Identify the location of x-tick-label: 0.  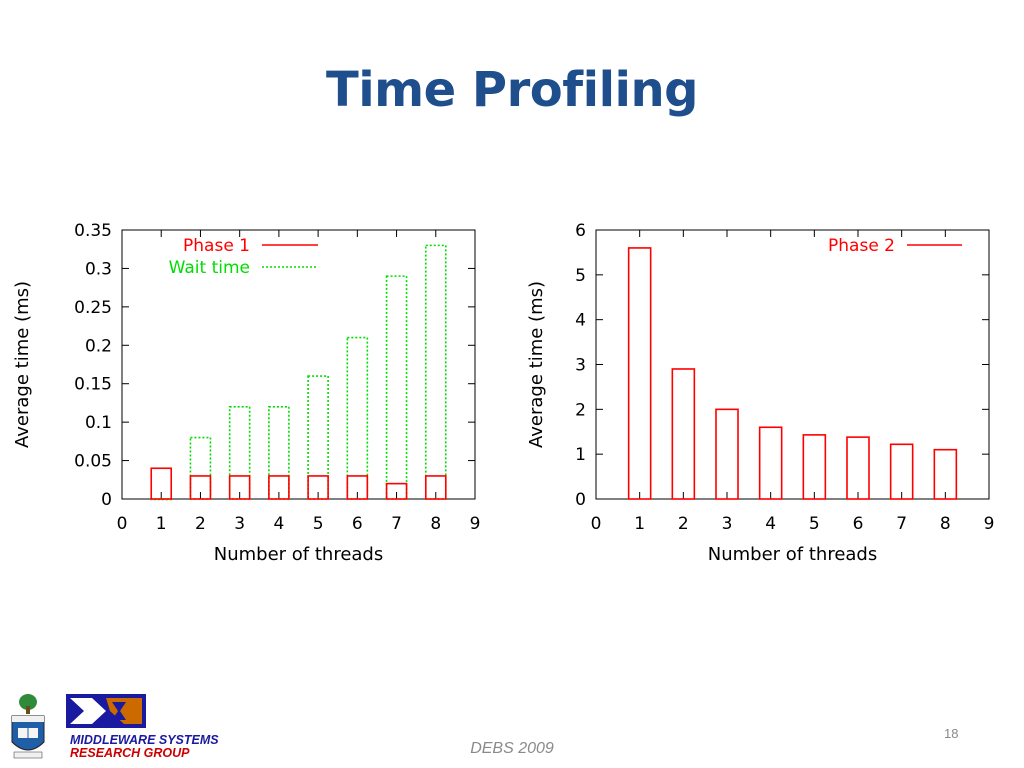
(122, 524).